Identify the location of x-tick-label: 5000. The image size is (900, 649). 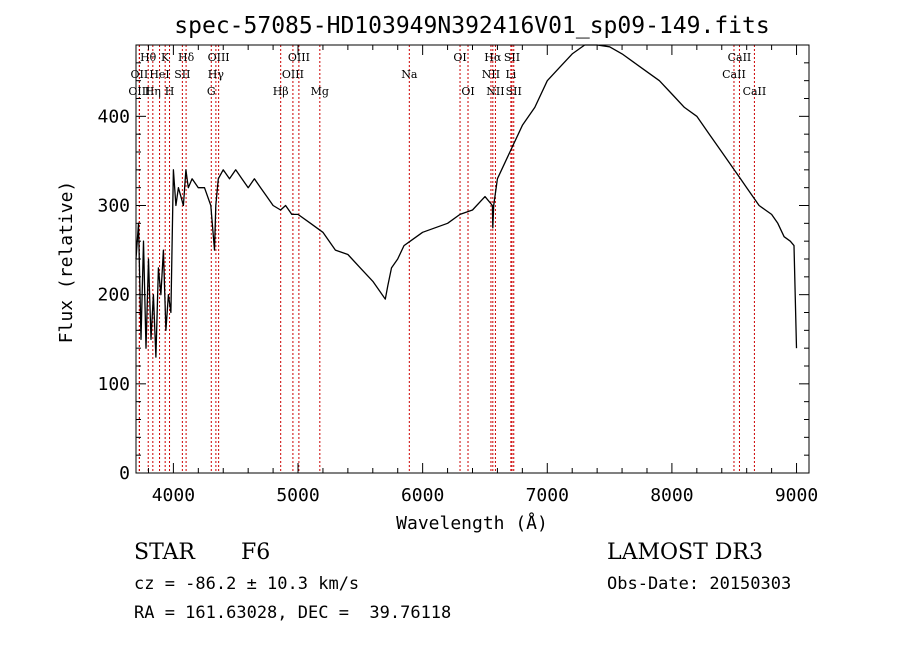
(297, 495).